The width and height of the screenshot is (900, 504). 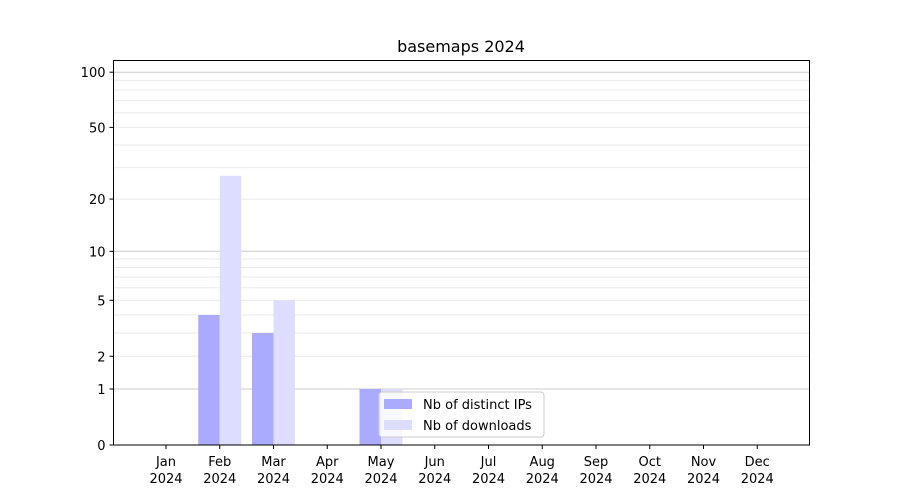 What do you see at coordinates (381, 462) in the screenshot?
I see `x-tick-label: May` at bounding box center [381, 462].